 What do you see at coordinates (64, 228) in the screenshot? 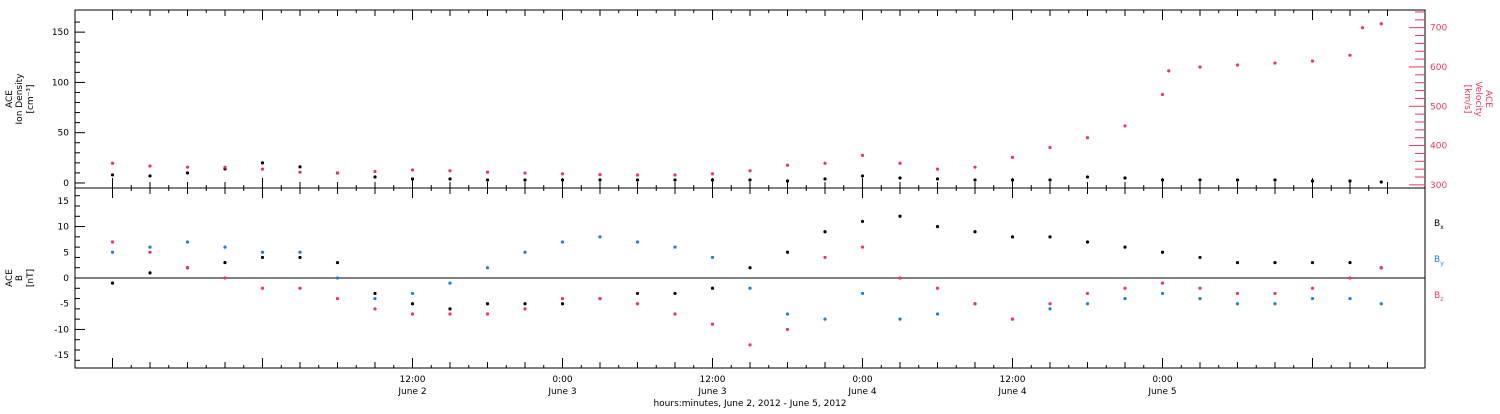
I see `b-tick-label: 10` at bounding box center [64, 228].